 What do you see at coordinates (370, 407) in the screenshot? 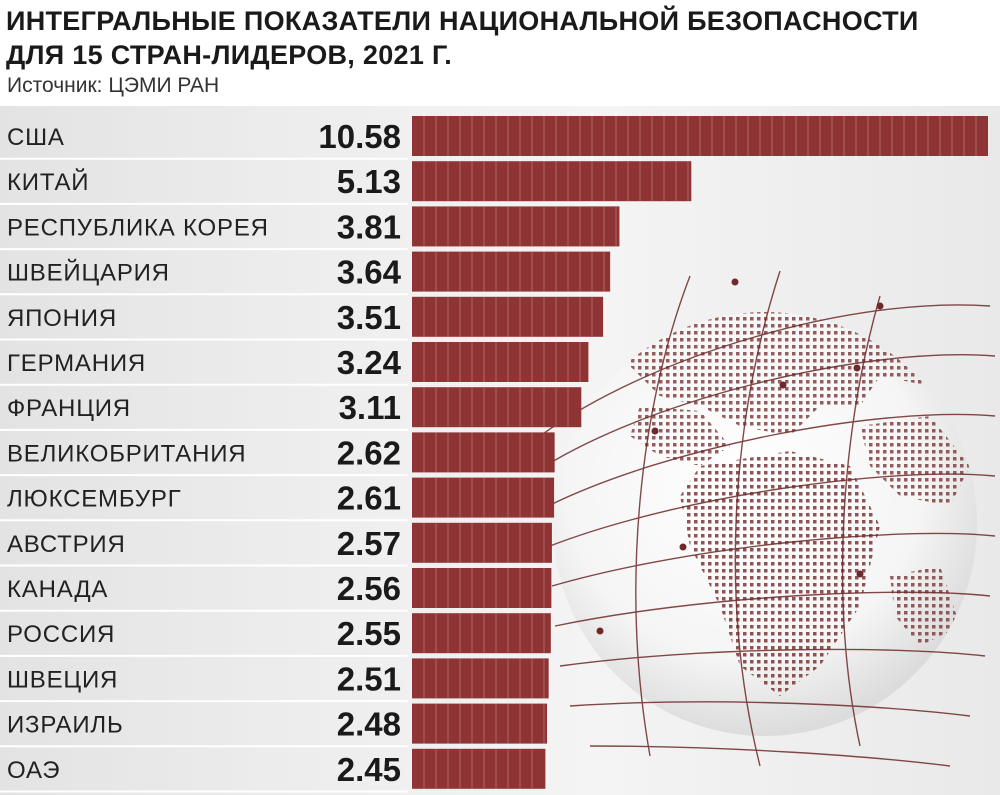
I see `value-label: 3.11` at bounding box center [370, 407].